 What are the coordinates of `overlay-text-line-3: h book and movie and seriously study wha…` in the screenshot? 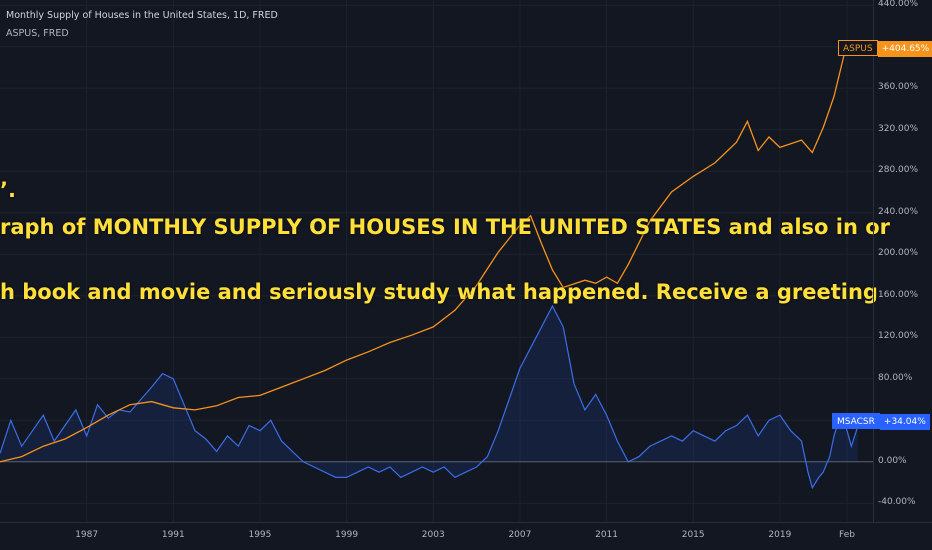 It's located at (439, 292).